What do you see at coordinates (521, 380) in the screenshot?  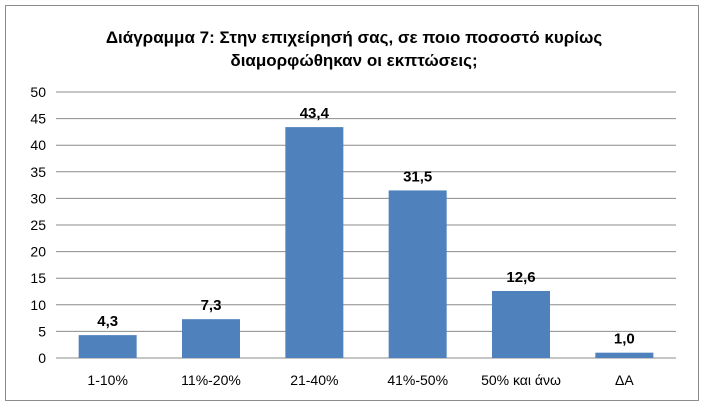 I see `category-label-4: 50% και άνω` at bounding box center [521, 380].